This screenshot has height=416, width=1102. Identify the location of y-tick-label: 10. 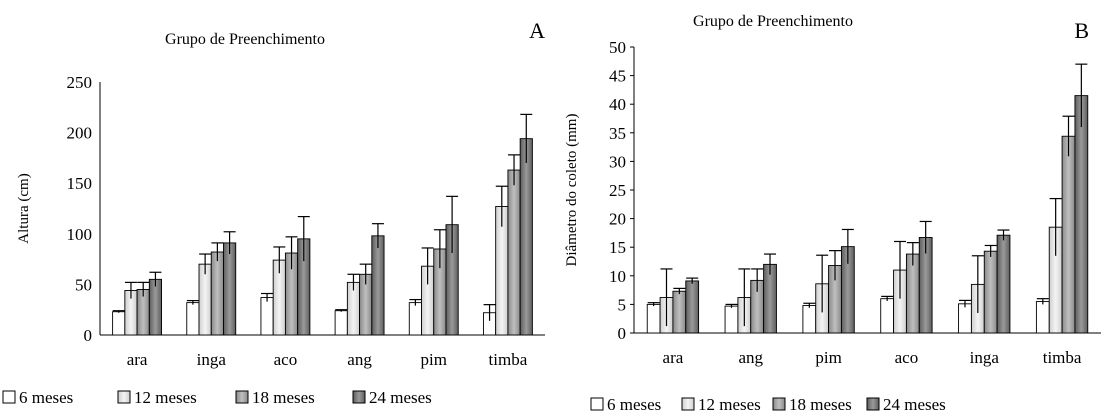
(617, 276).